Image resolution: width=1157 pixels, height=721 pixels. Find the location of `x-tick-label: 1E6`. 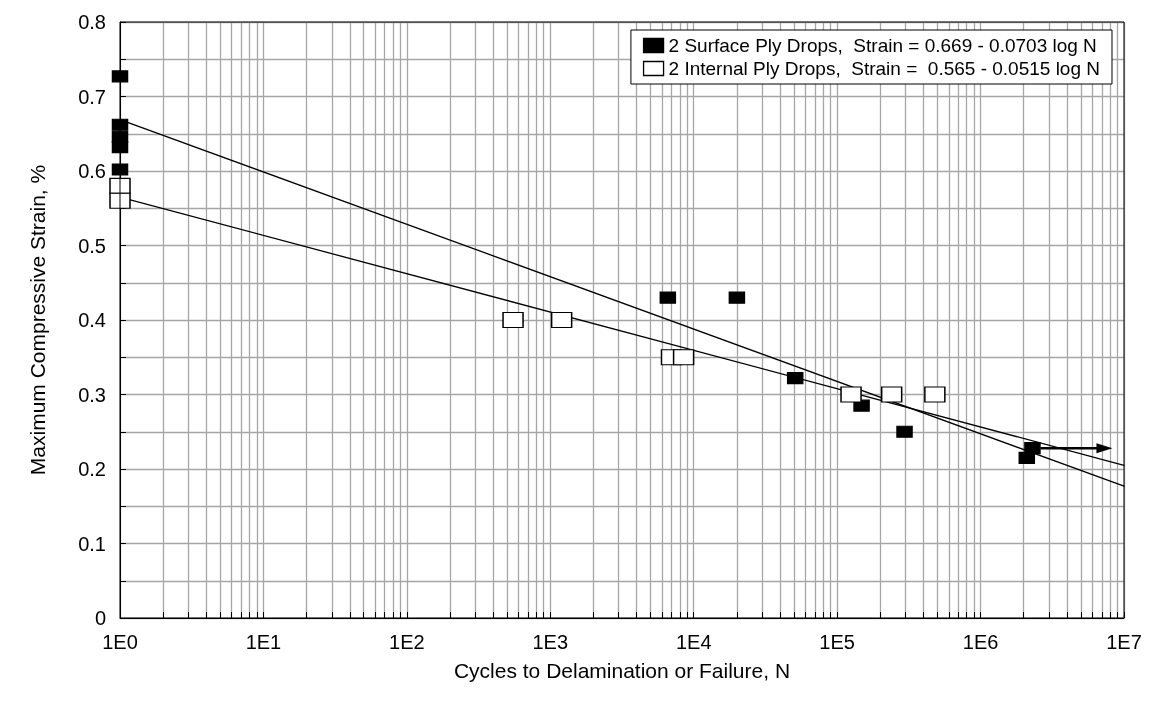

x-tick-label: 1E6 is located at coordinates (980, 642).